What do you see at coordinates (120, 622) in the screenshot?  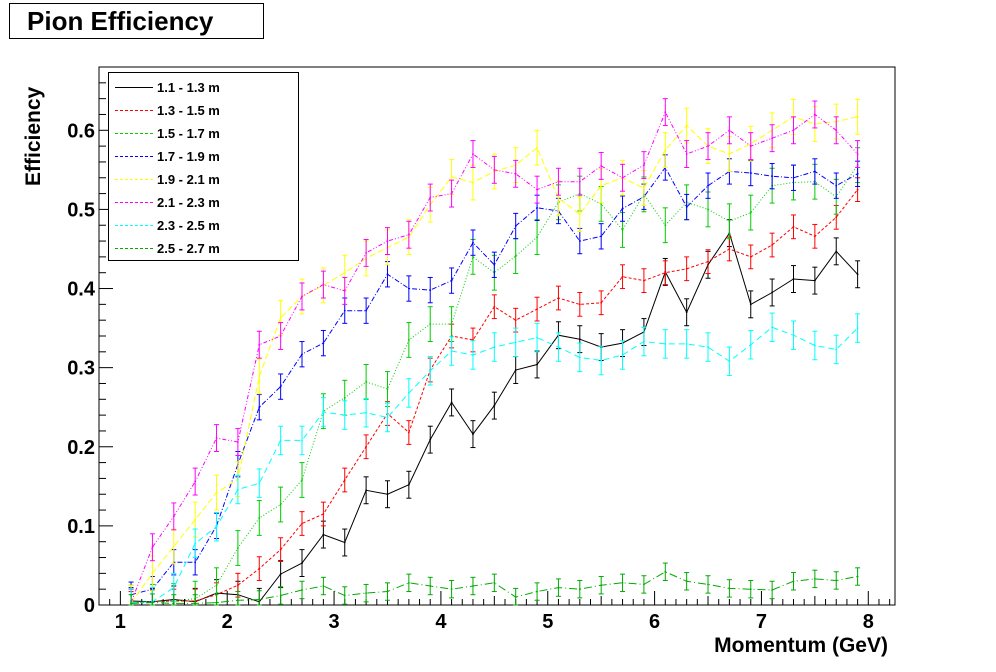 I see `x-tick-label: 1` at bounding box center [120, 622].